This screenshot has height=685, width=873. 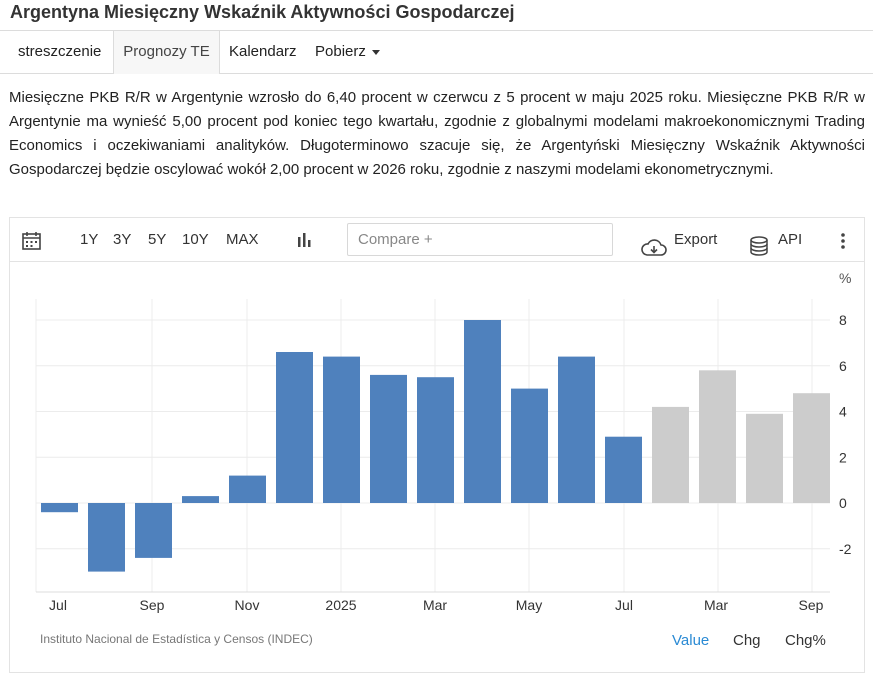 I want to click on tab-summary: streszczenie, so click(x=60, y=51).